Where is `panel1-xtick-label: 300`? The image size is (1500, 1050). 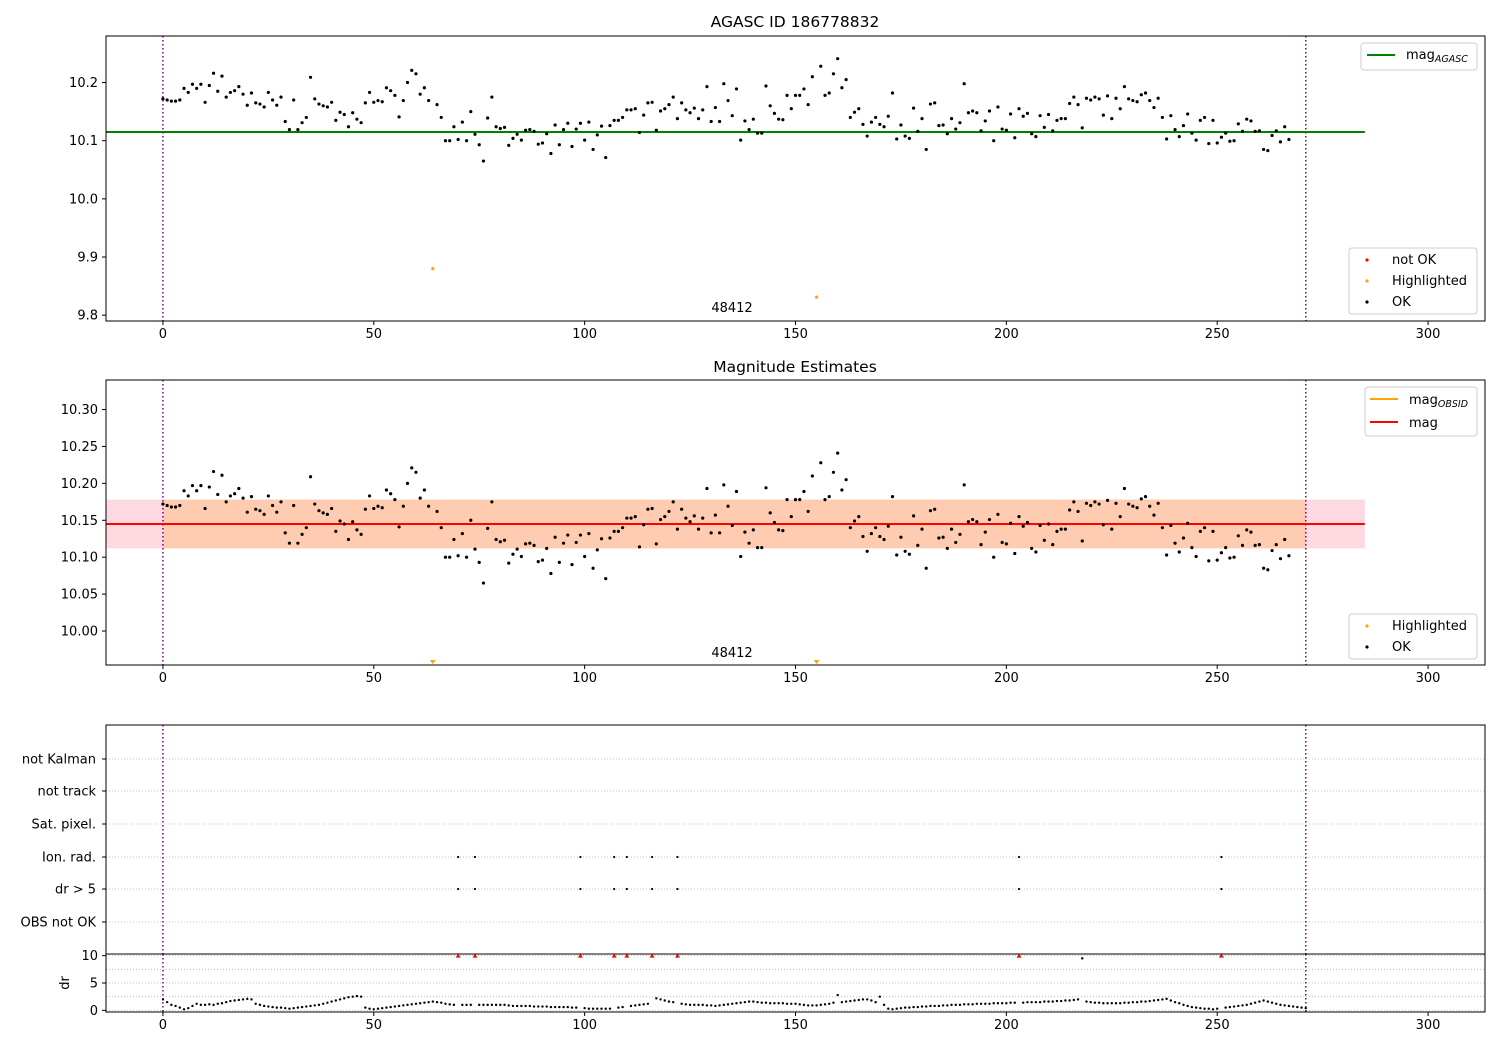
panel1-xtick-label: 300 is located at coordinates (1428, 334).